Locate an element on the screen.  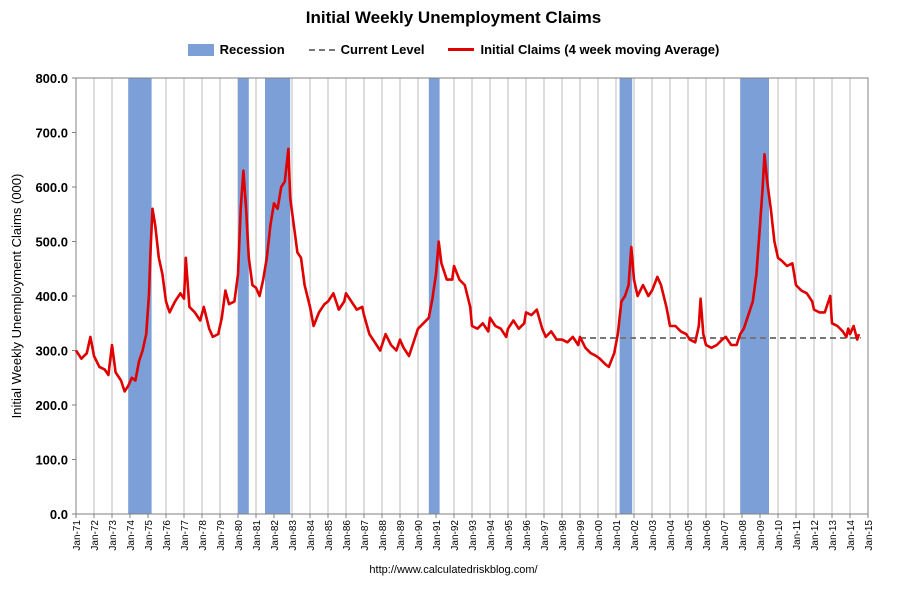
x-tick-label: Jan-74 is located at coordinates (131, 535).